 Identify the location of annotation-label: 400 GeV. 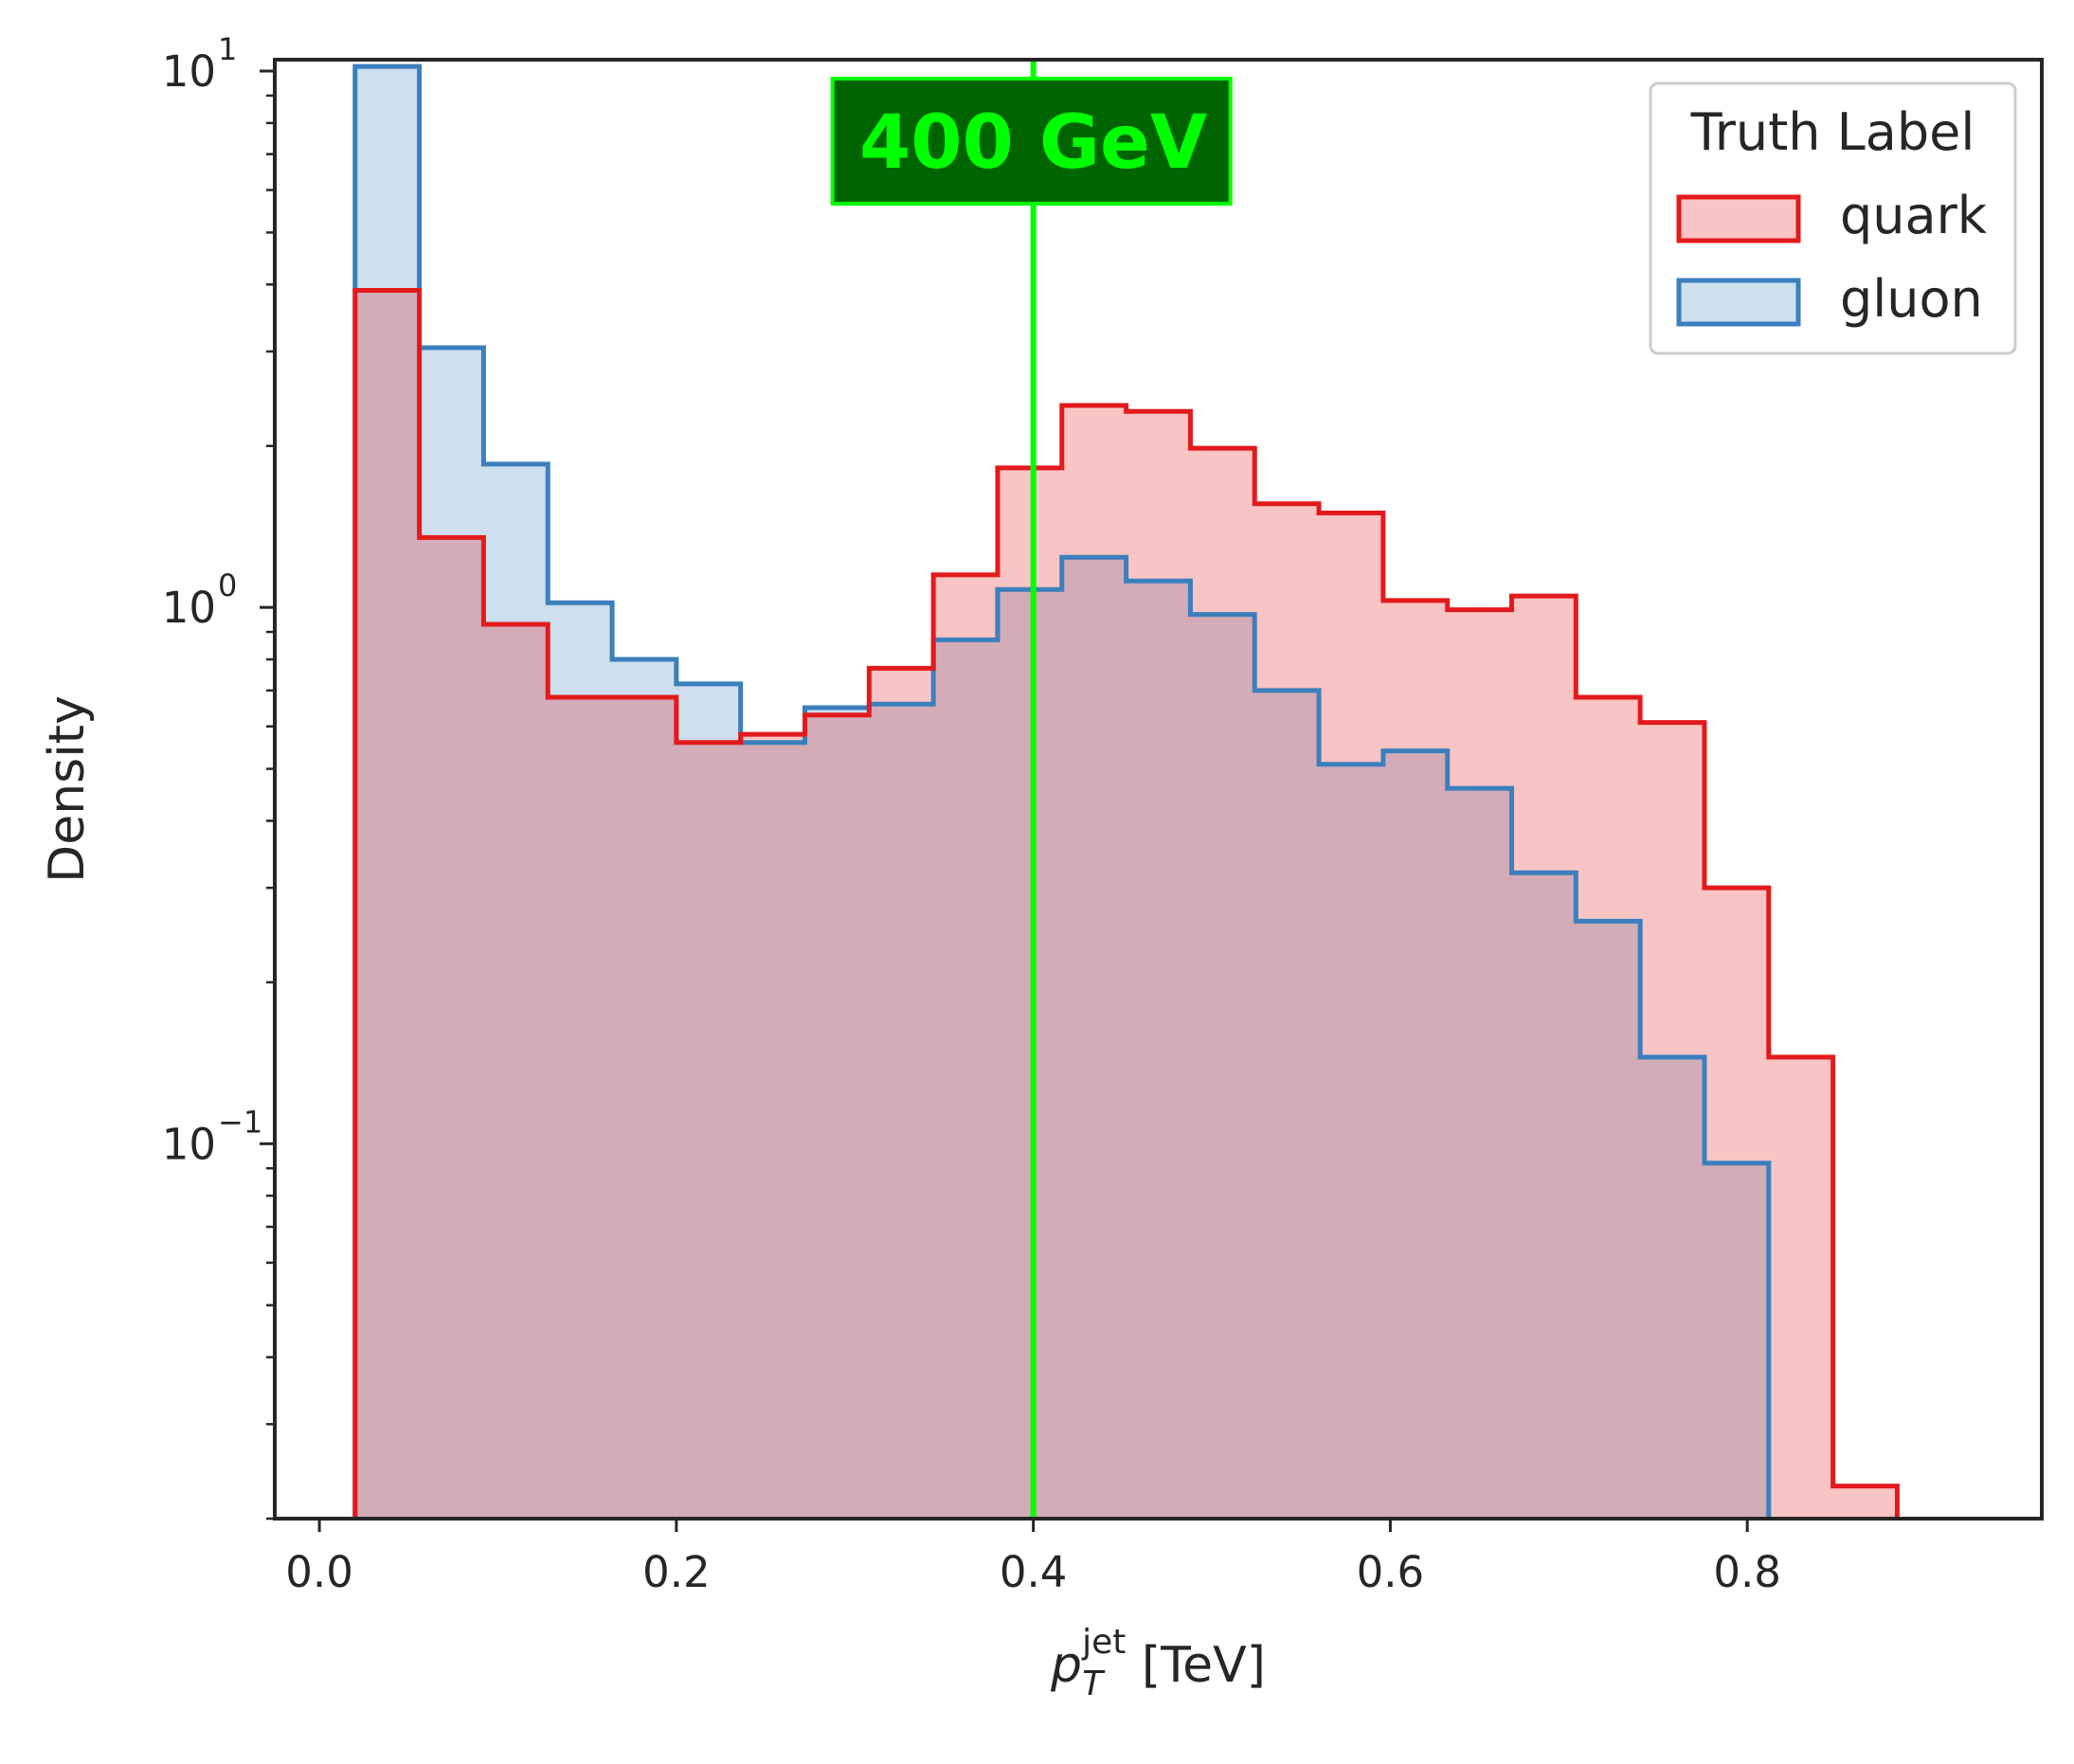
(1033, 143).